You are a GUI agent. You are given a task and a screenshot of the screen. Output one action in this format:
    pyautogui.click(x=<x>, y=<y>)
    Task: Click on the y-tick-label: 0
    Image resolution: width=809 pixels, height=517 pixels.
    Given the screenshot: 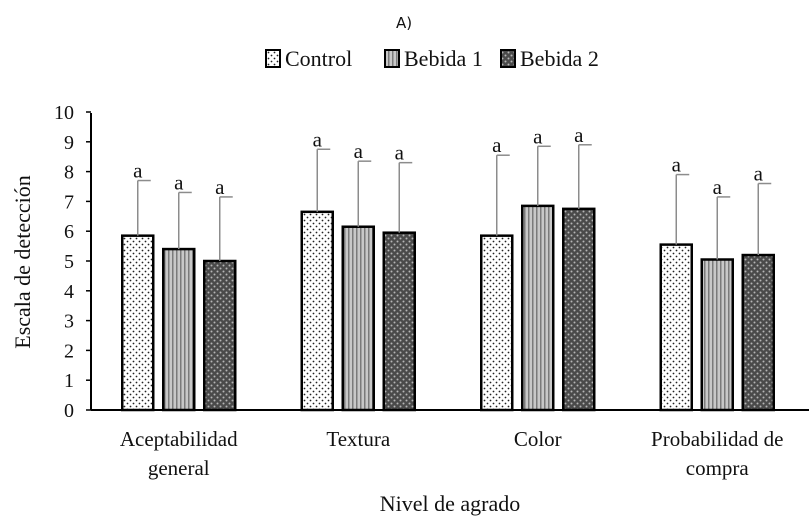 What is the action you would take?
    pyautogui.click(x=69, y=411)
    